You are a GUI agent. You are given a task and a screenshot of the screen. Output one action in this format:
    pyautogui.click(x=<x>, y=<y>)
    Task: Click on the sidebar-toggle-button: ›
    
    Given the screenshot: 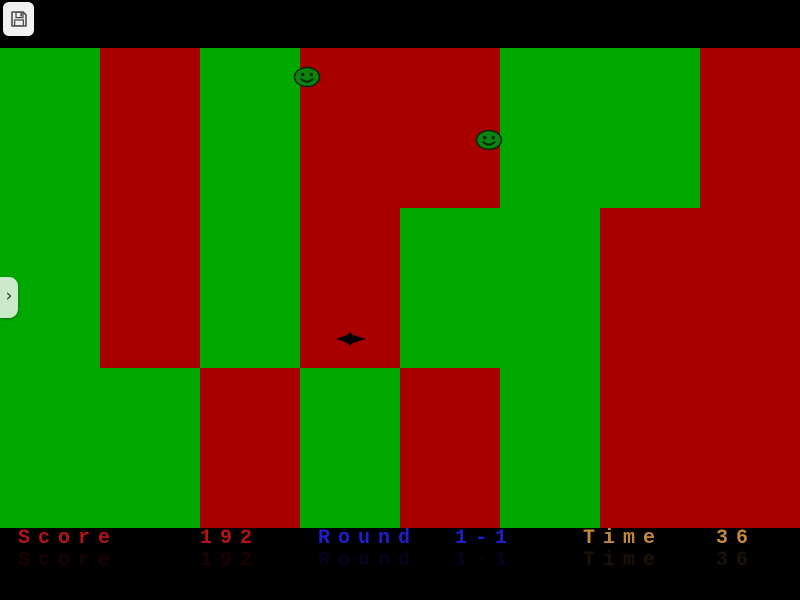 What is the action you would take?
    pyautogui.click(x=9, y=297)
    